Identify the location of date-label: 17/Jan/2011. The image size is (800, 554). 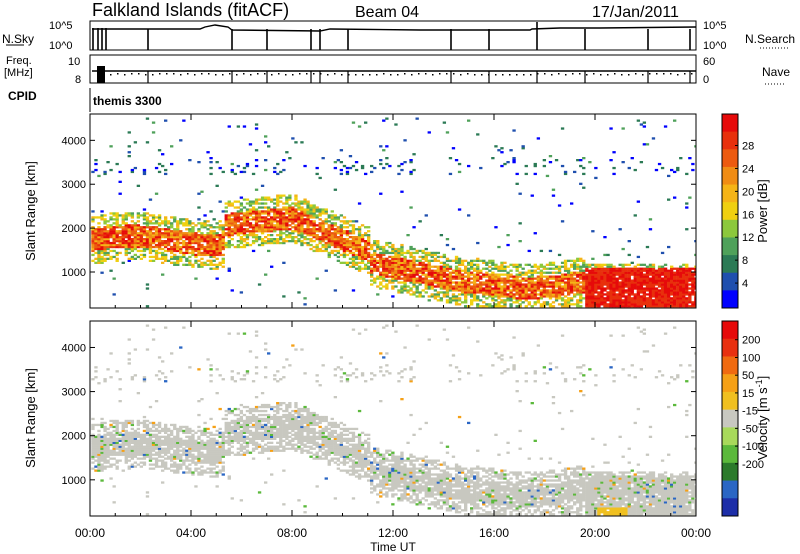
(635, 12).